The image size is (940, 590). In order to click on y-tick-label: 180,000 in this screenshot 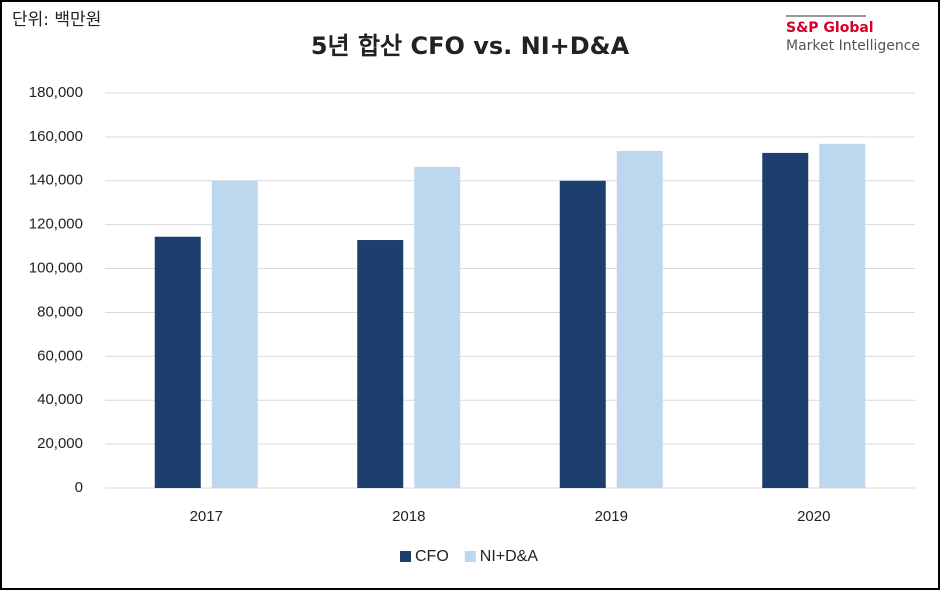, I will do `click(56, 92)`.